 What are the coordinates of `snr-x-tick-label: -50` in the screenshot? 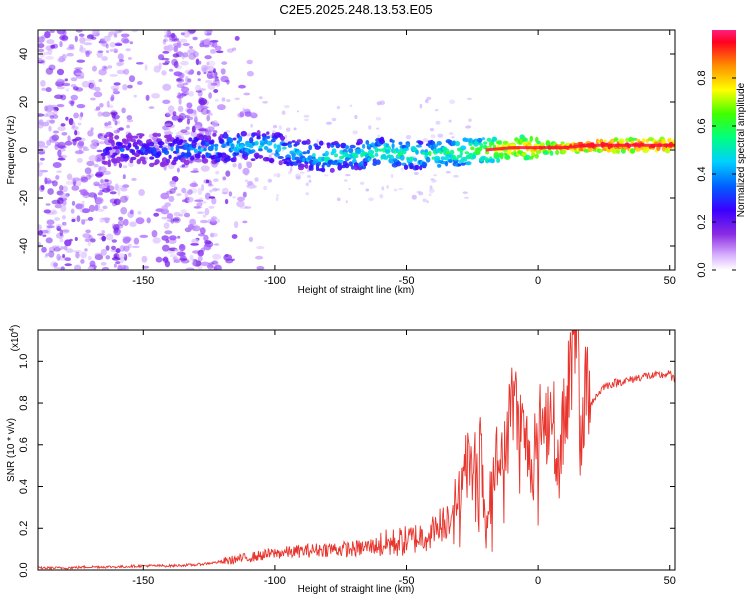 It's located at (407, 581).